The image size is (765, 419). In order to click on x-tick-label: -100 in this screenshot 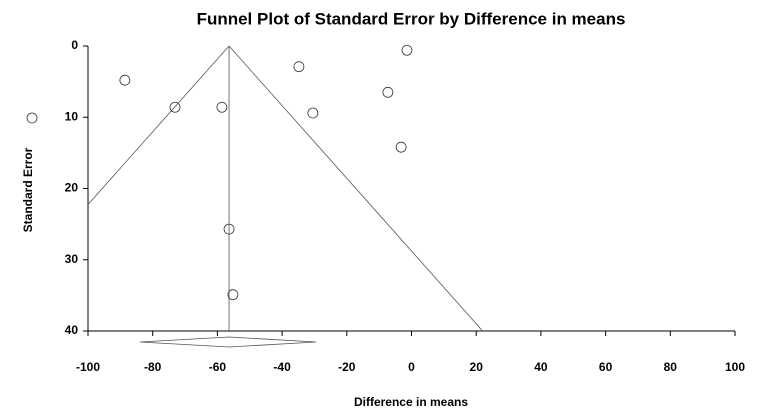, I will do `click(88, 367)`.